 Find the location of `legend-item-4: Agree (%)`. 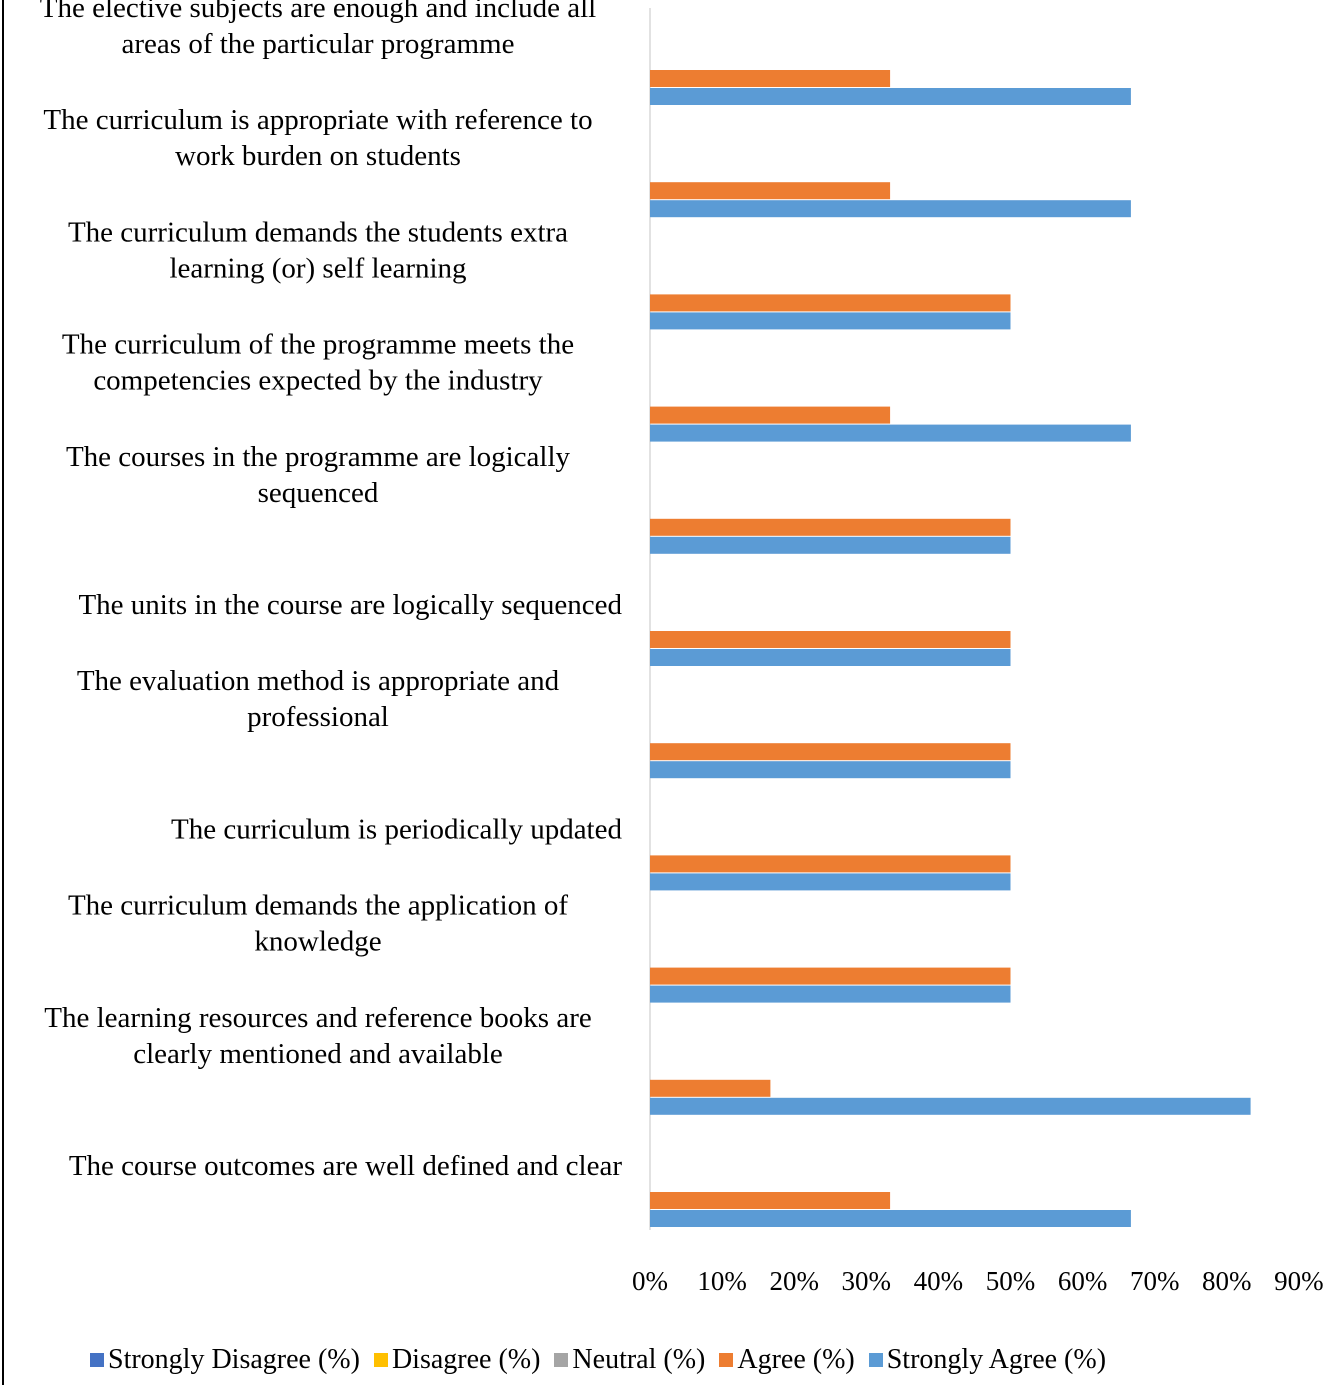

legend-item-4: Agree (%) is located at coordinates (787, 1360).